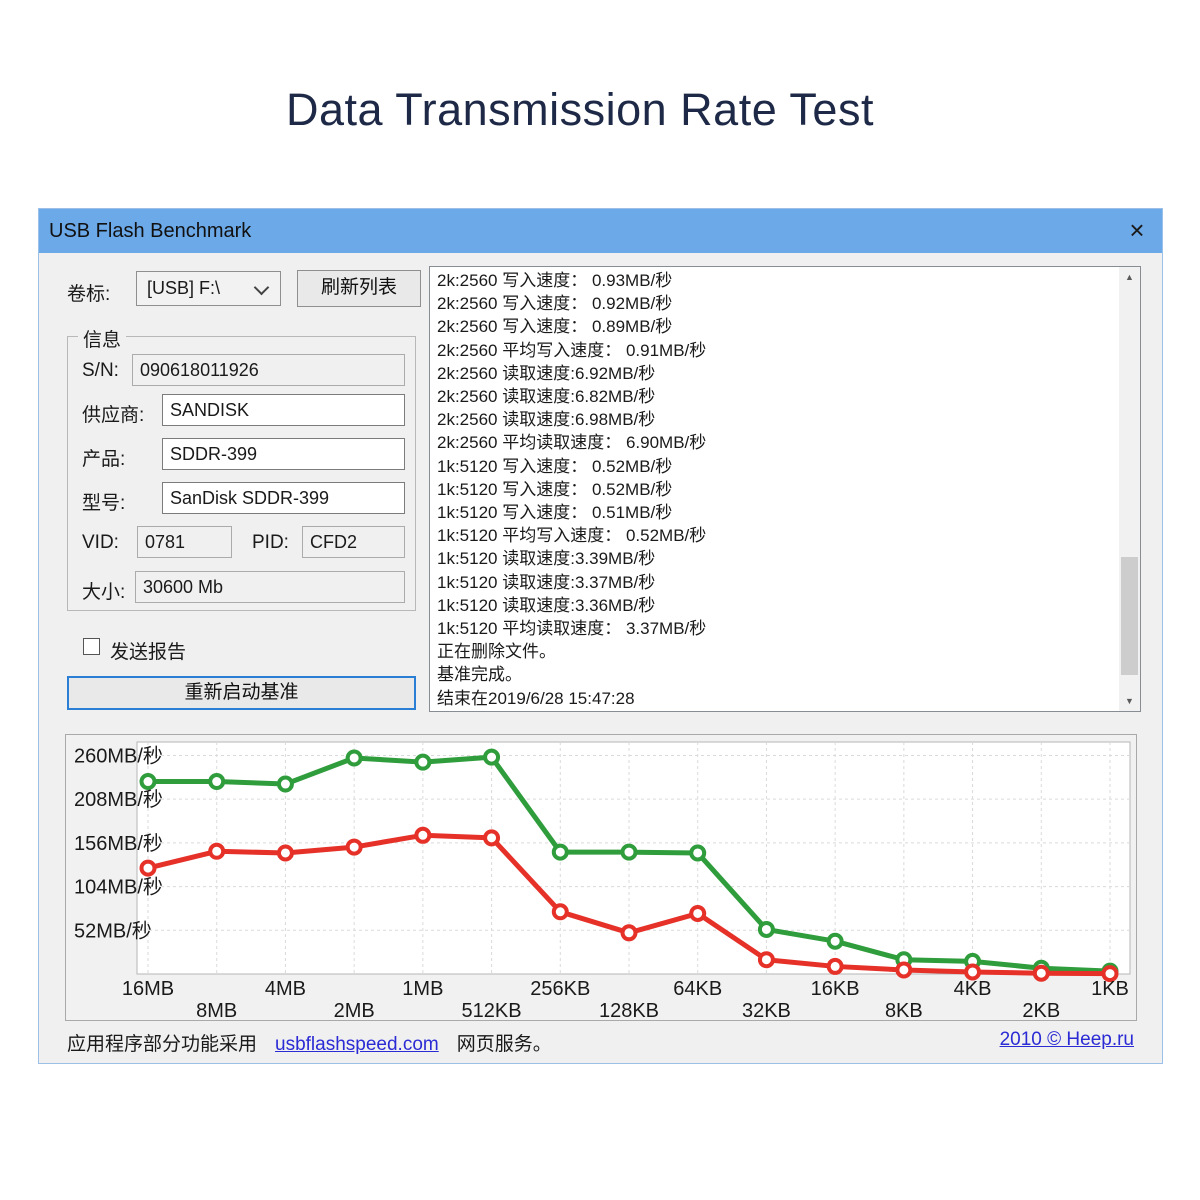  I want to click on pid-label: PID:, so click(270, 542).